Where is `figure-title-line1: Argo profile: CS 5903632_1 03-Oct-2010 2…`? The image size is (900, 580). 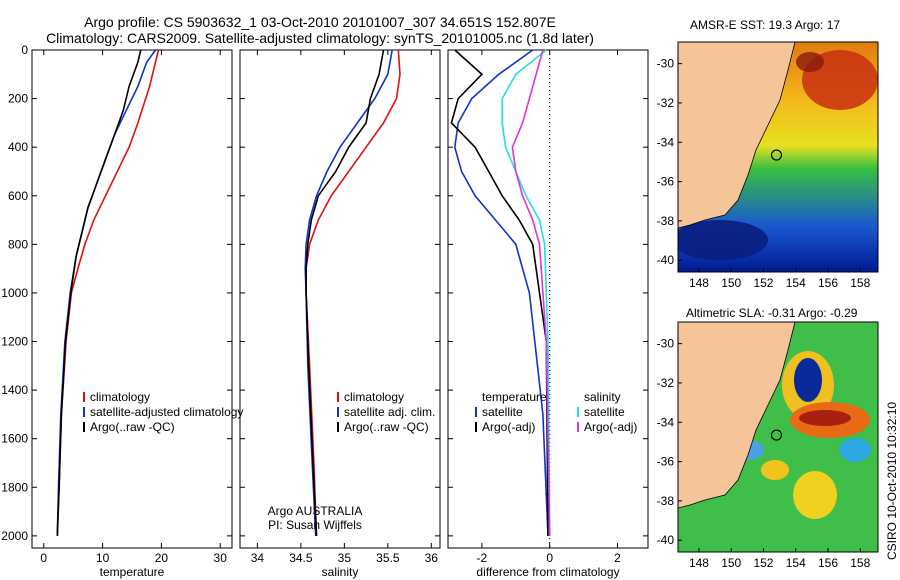 figure-title-line1: Argo profile: CS 5903632_1 03-Oct-2010 2… is located at coordinates (320, 22).